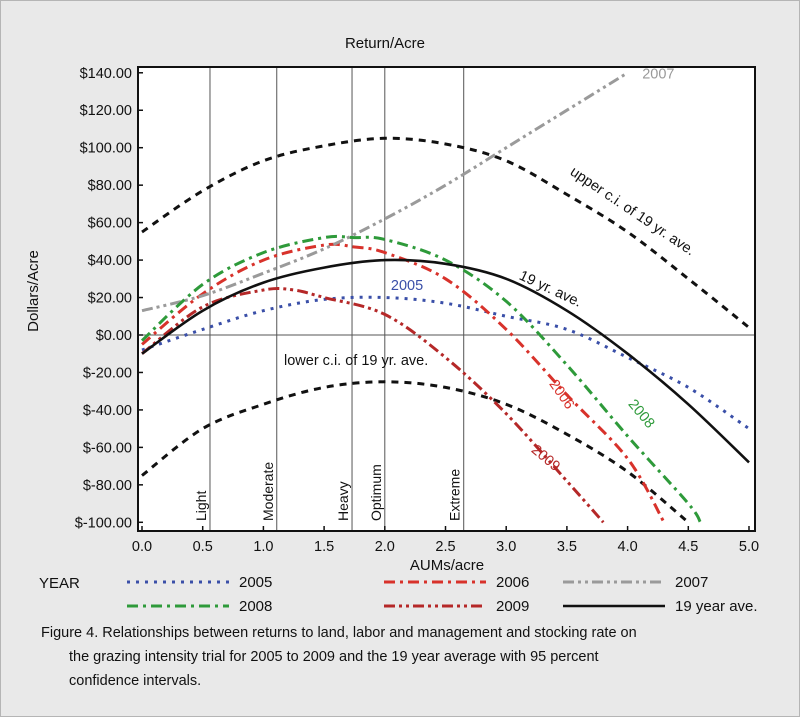  Describe the element at coordinates (343, 501) in the screenshot. I see `stocking-label-heavy: Heavy` at that location.